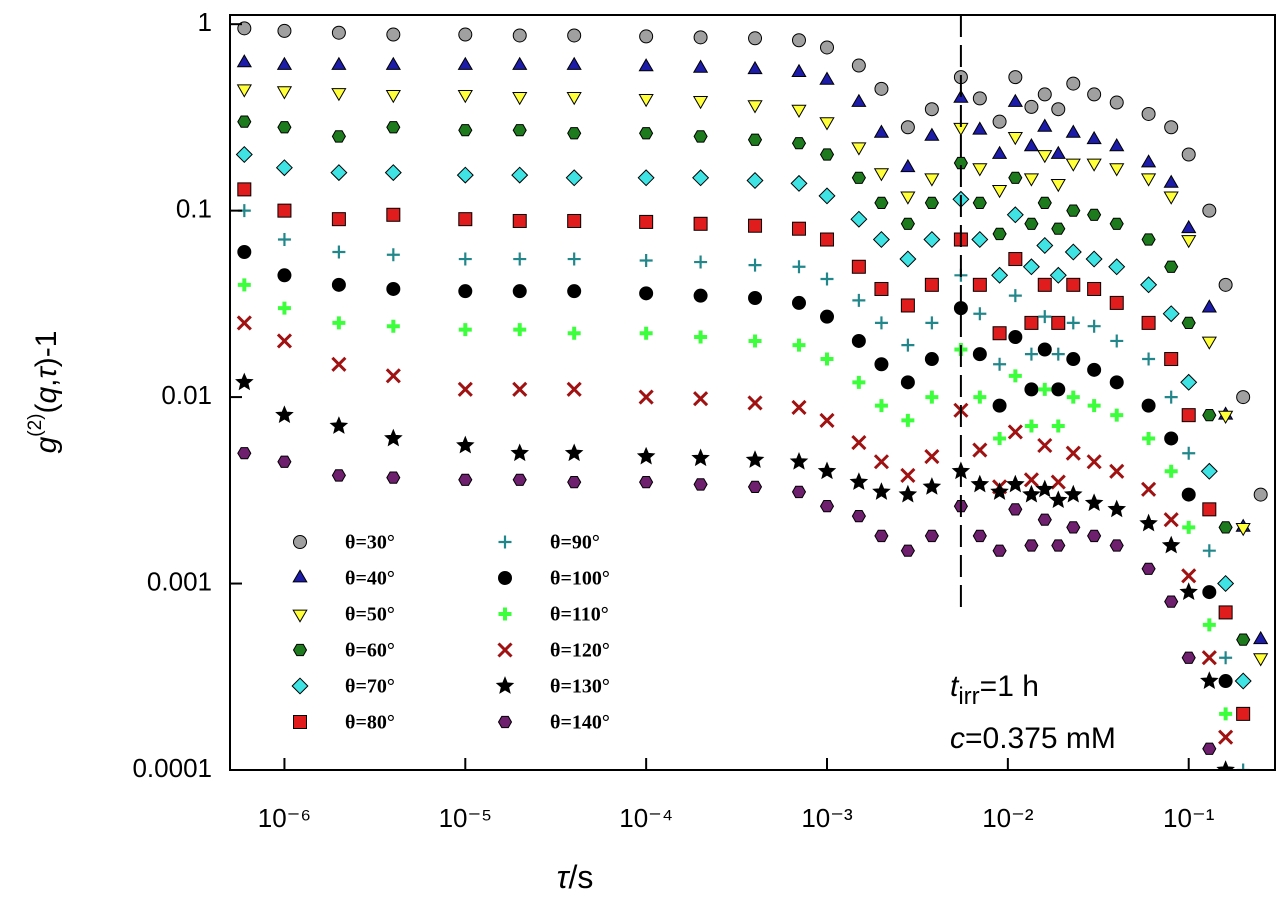 The height and width of the screenshot is (911, 1276). I want to click on legend-label: θ=80°, so click(370, 723).